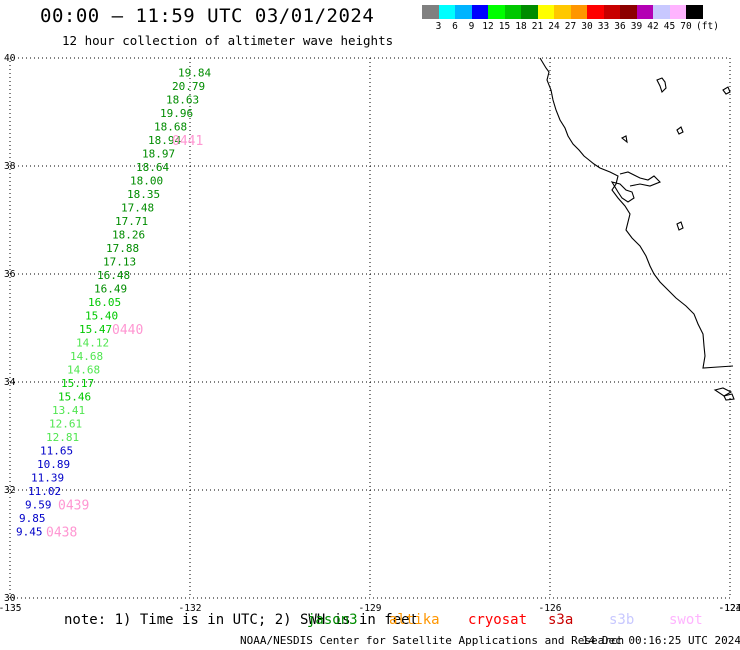  Describe the element at coordinates (637, 229) in the screenshot. I see `coastline` at that location.